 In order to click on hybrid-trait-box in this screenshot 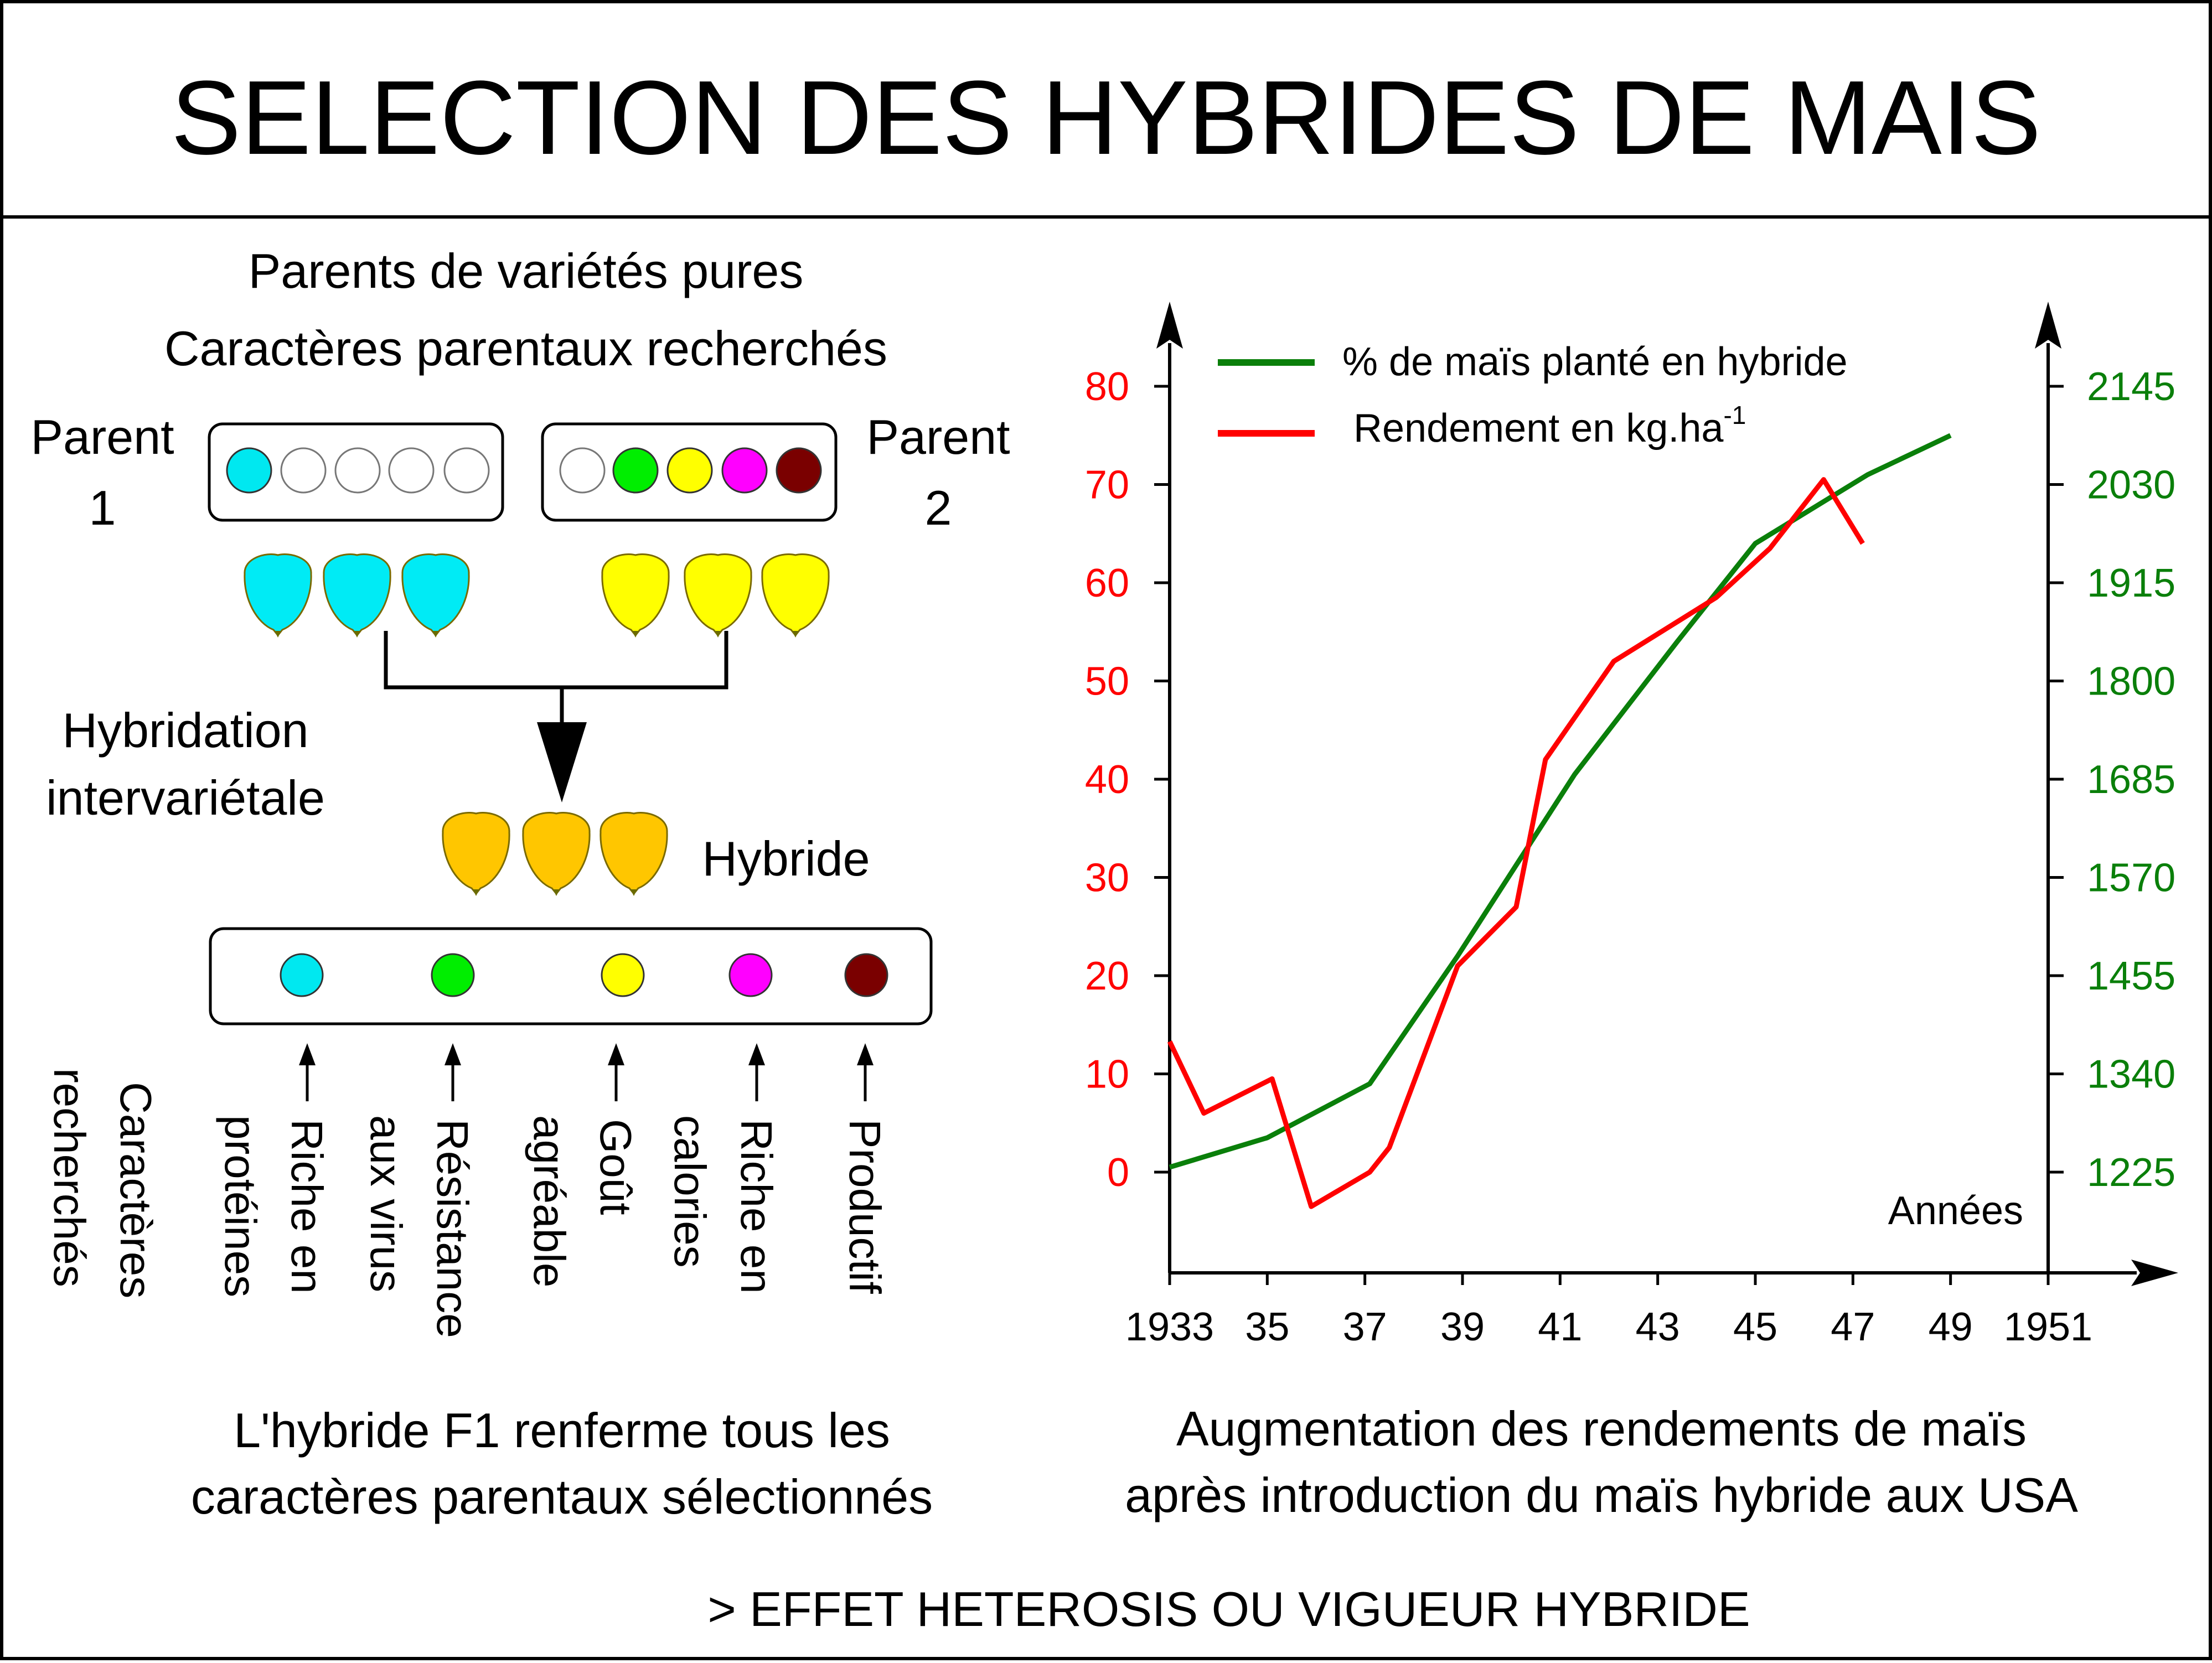, I will do `click(571, 976)`.